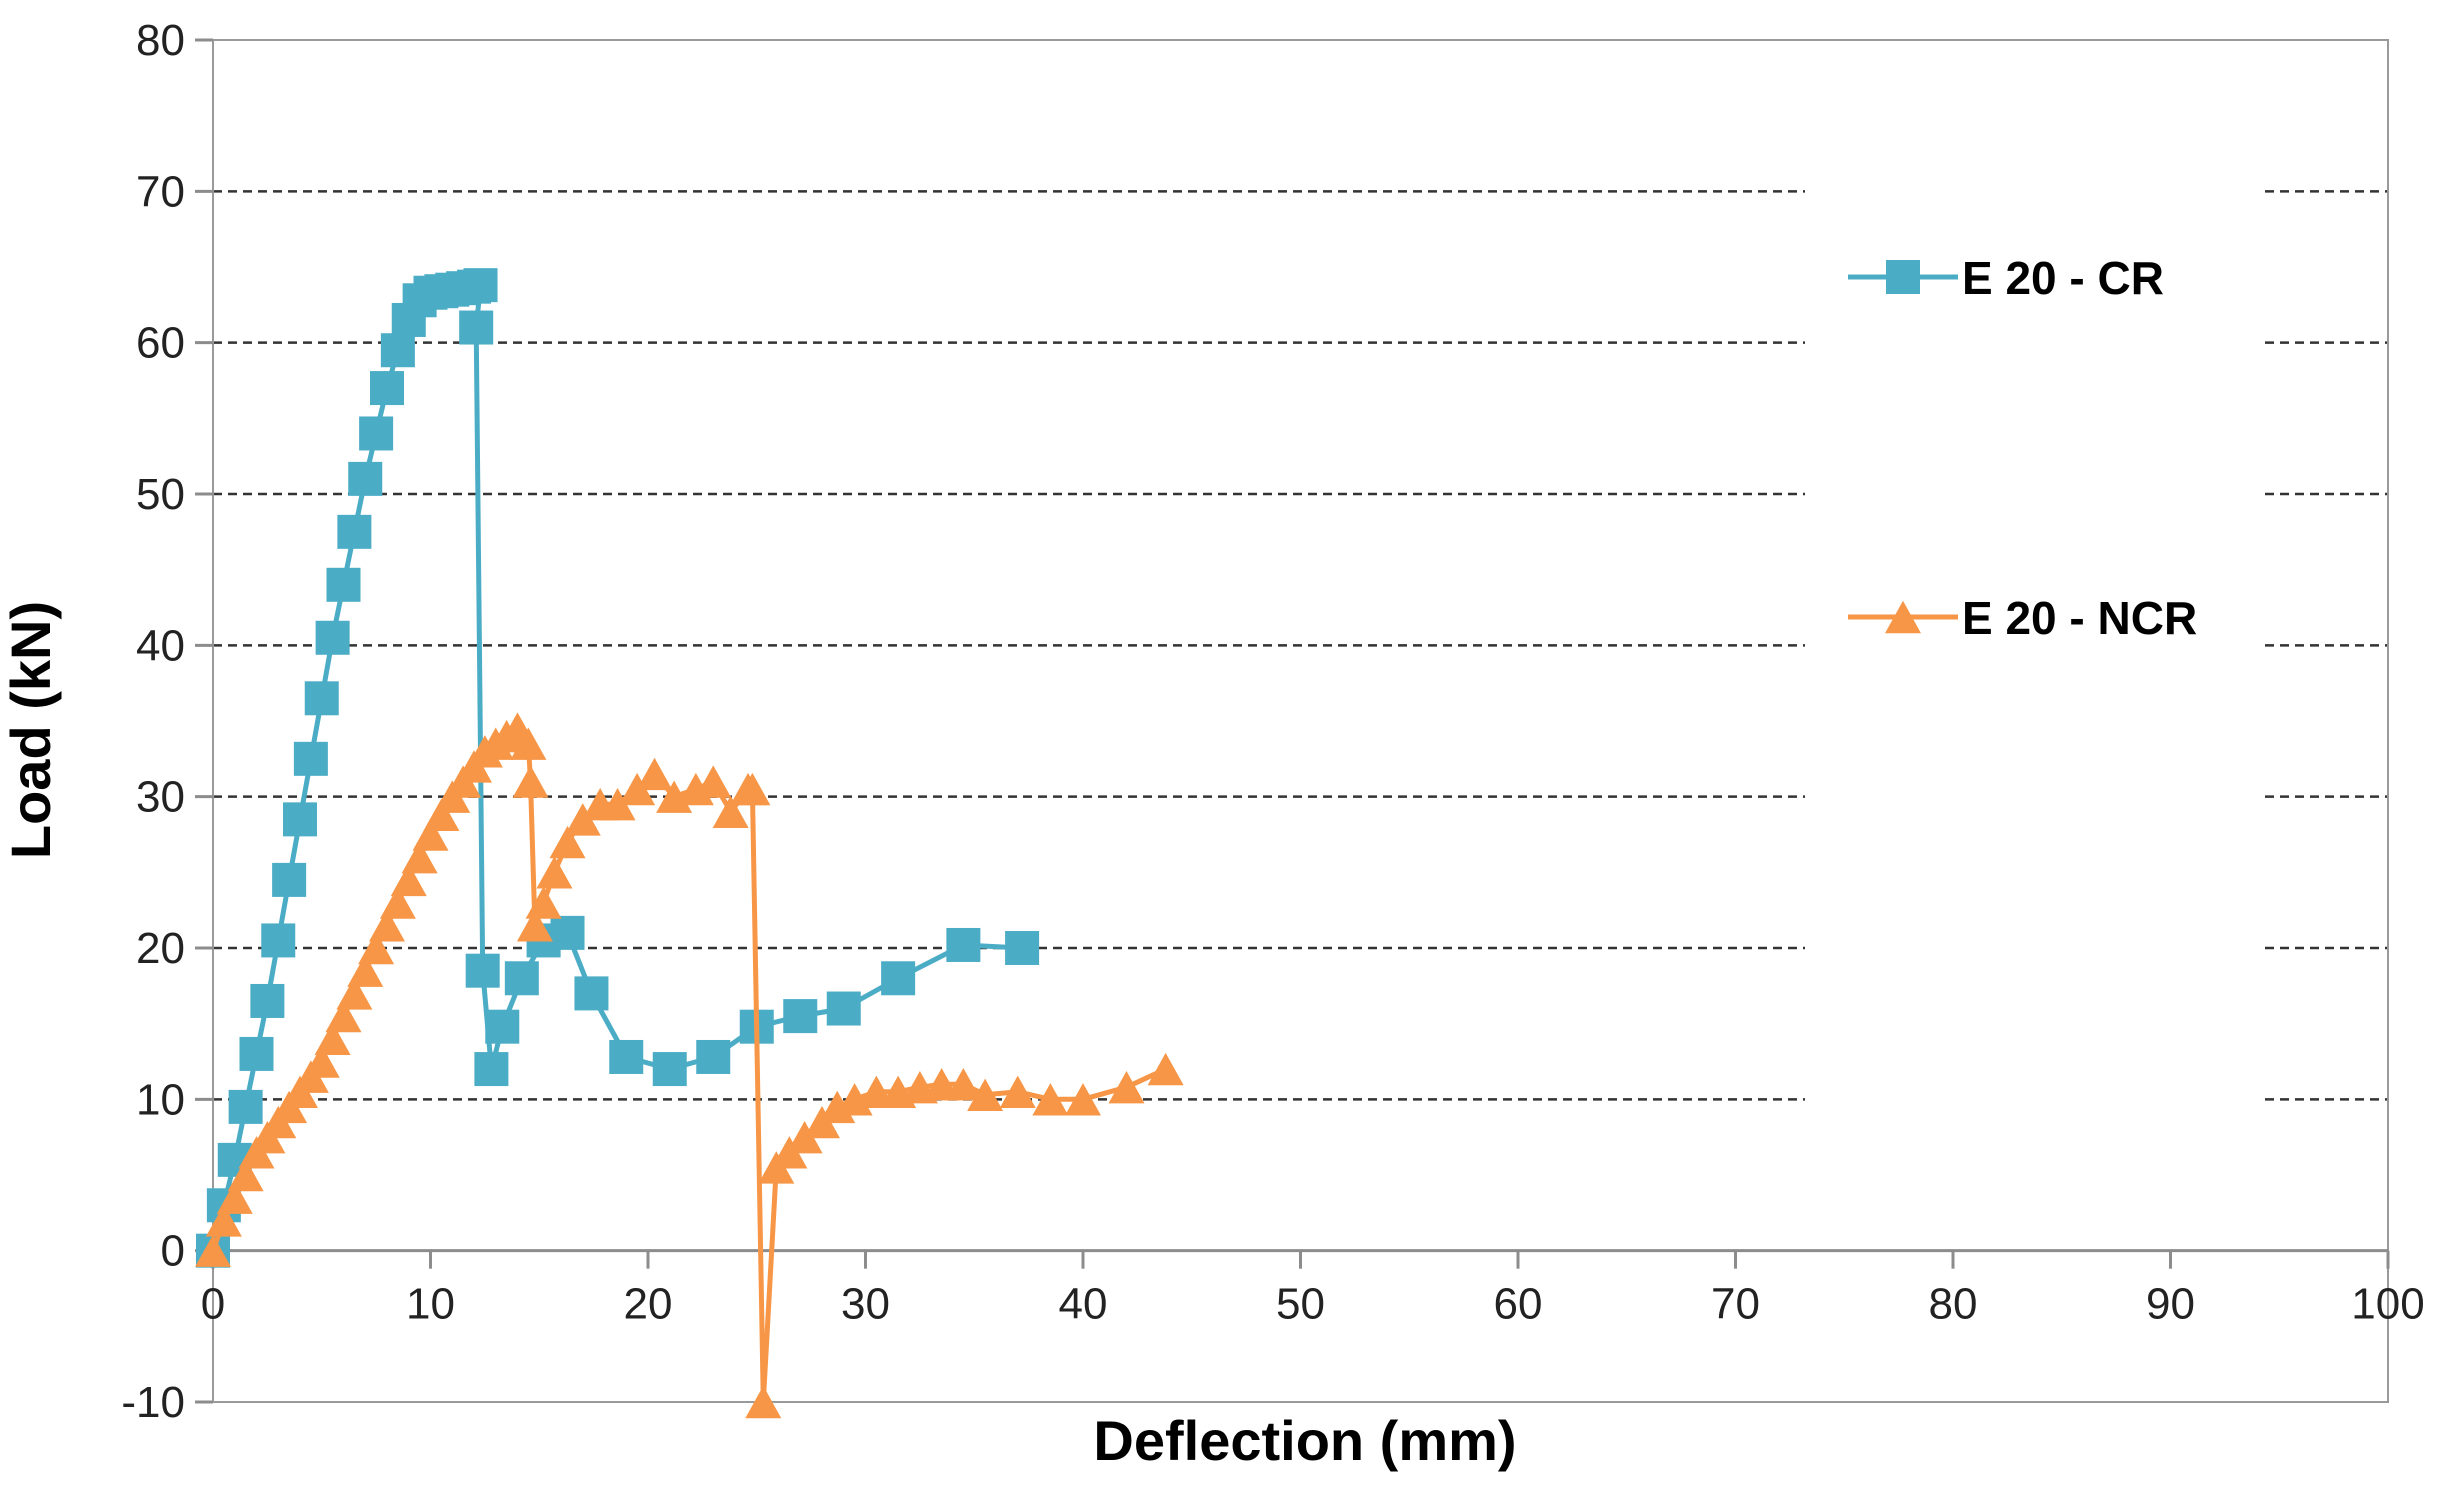 The width and height of the screenshot is (2450, 1503). What do you see at coordinates (153, 1402) in the screenshot?
I see `y-tick-label: -10` at bounding box center [153, 1402].